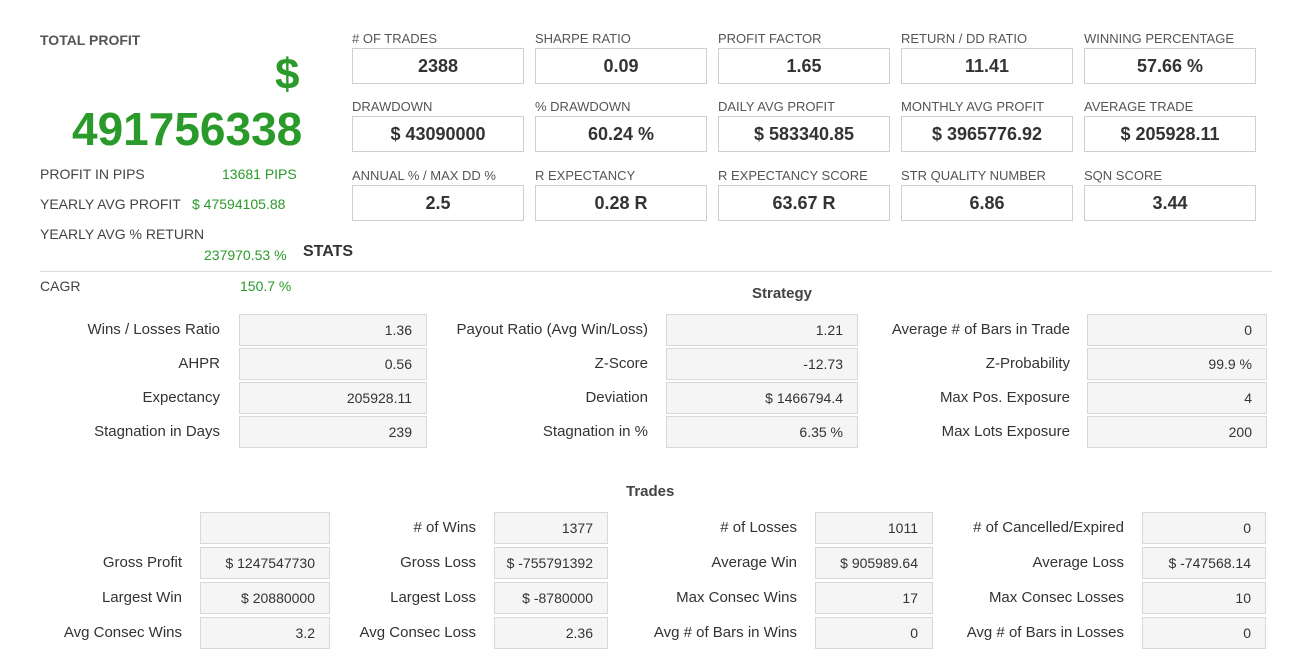 The image size is (1296, 670). Describe the element at coordinates (265, 563) in the screenshot. I see `trades-row-value: $ 1247547730` at that location.